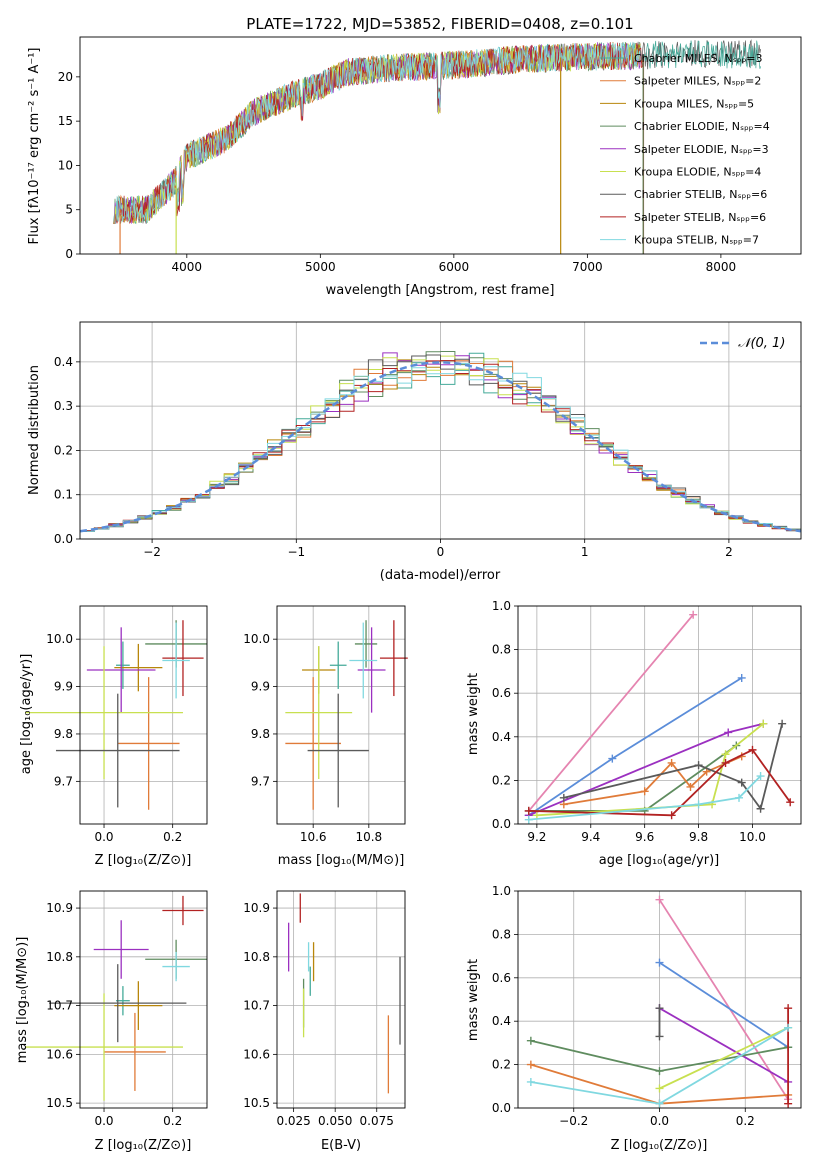 This screenshot has width=819, height=1170. What do you see at coordinates (440, 290) in the screenshot?
I see `spectrum-xlabel: wavelength [Angstrom, rest frame]` at bounding box center [440, 290].